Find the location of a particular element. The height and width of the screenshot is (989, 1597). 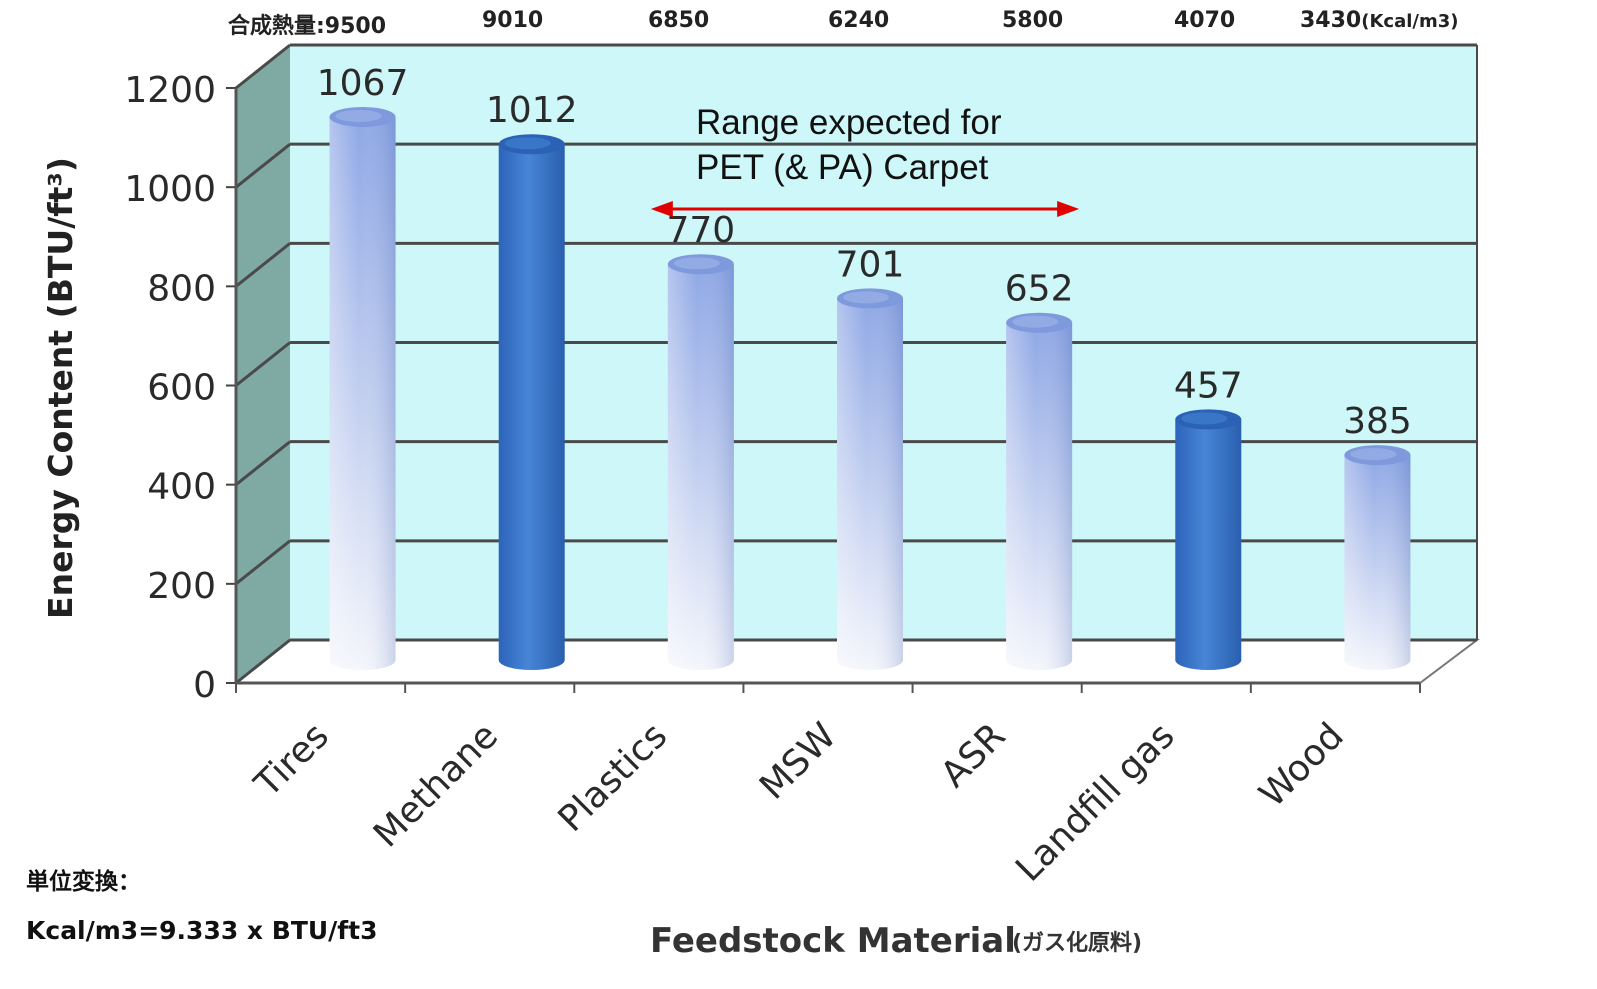

kcal-unit-label: (Kcal/m3) is located at coordinates (1410, 21).